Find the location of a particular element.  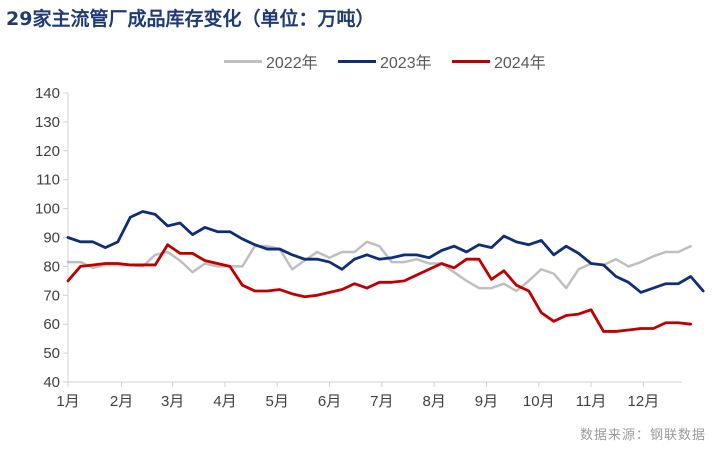

y-tick-label: 120 is located at coordinates (47, 151).